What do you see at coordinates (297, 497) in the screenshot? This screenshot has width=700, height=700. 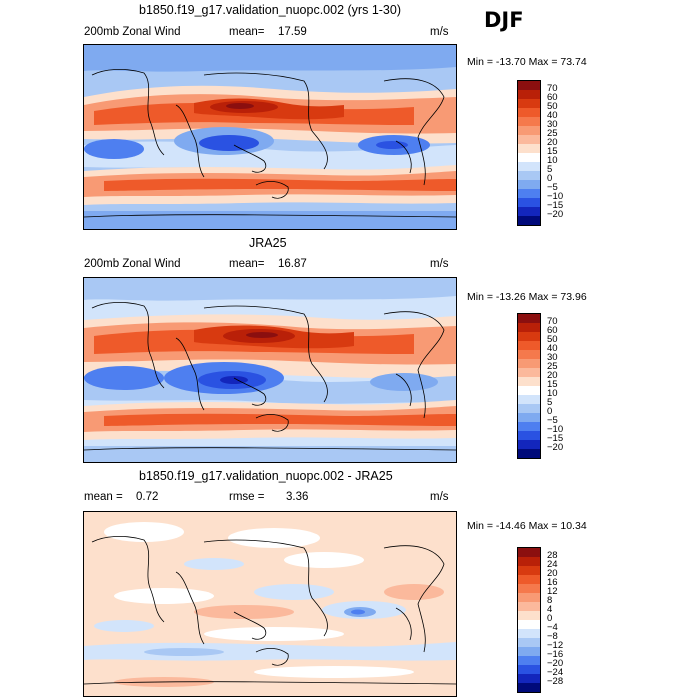 I see `panel3-rmse-value: 3.36` at bounding box center [297, 497].